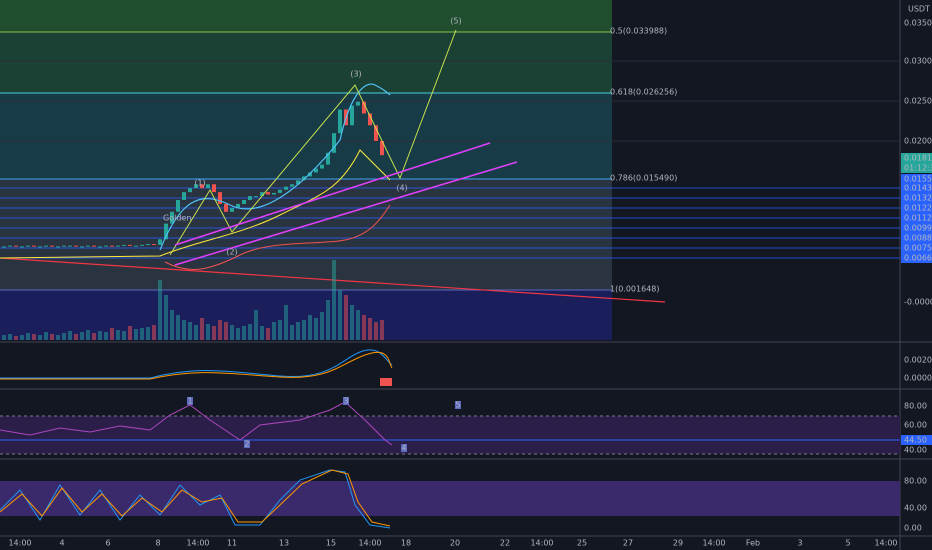  Describe the element at coordinates (331, 543) in the screenshot. I see `time-label: 15` at that location.